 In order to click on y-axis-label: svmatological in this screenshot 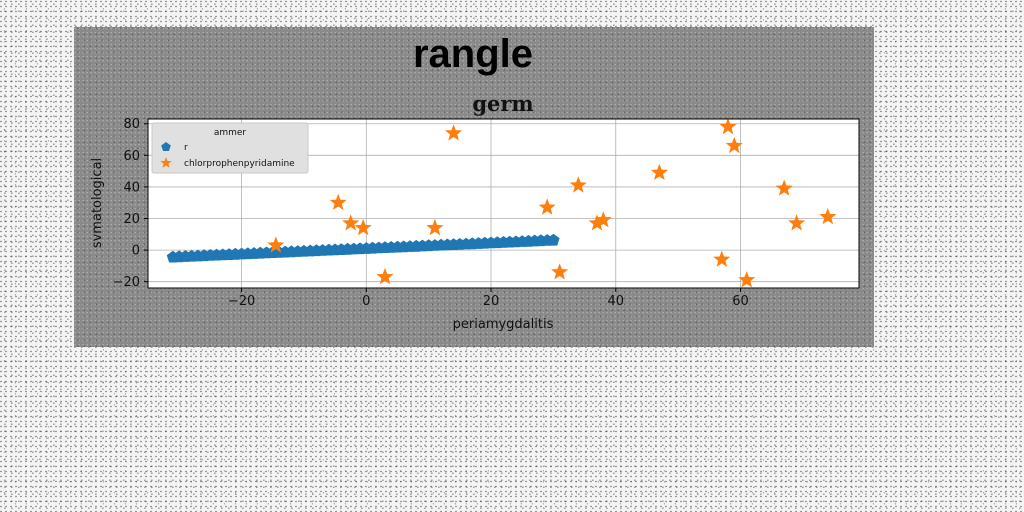, I will do `click(97, 203)`.